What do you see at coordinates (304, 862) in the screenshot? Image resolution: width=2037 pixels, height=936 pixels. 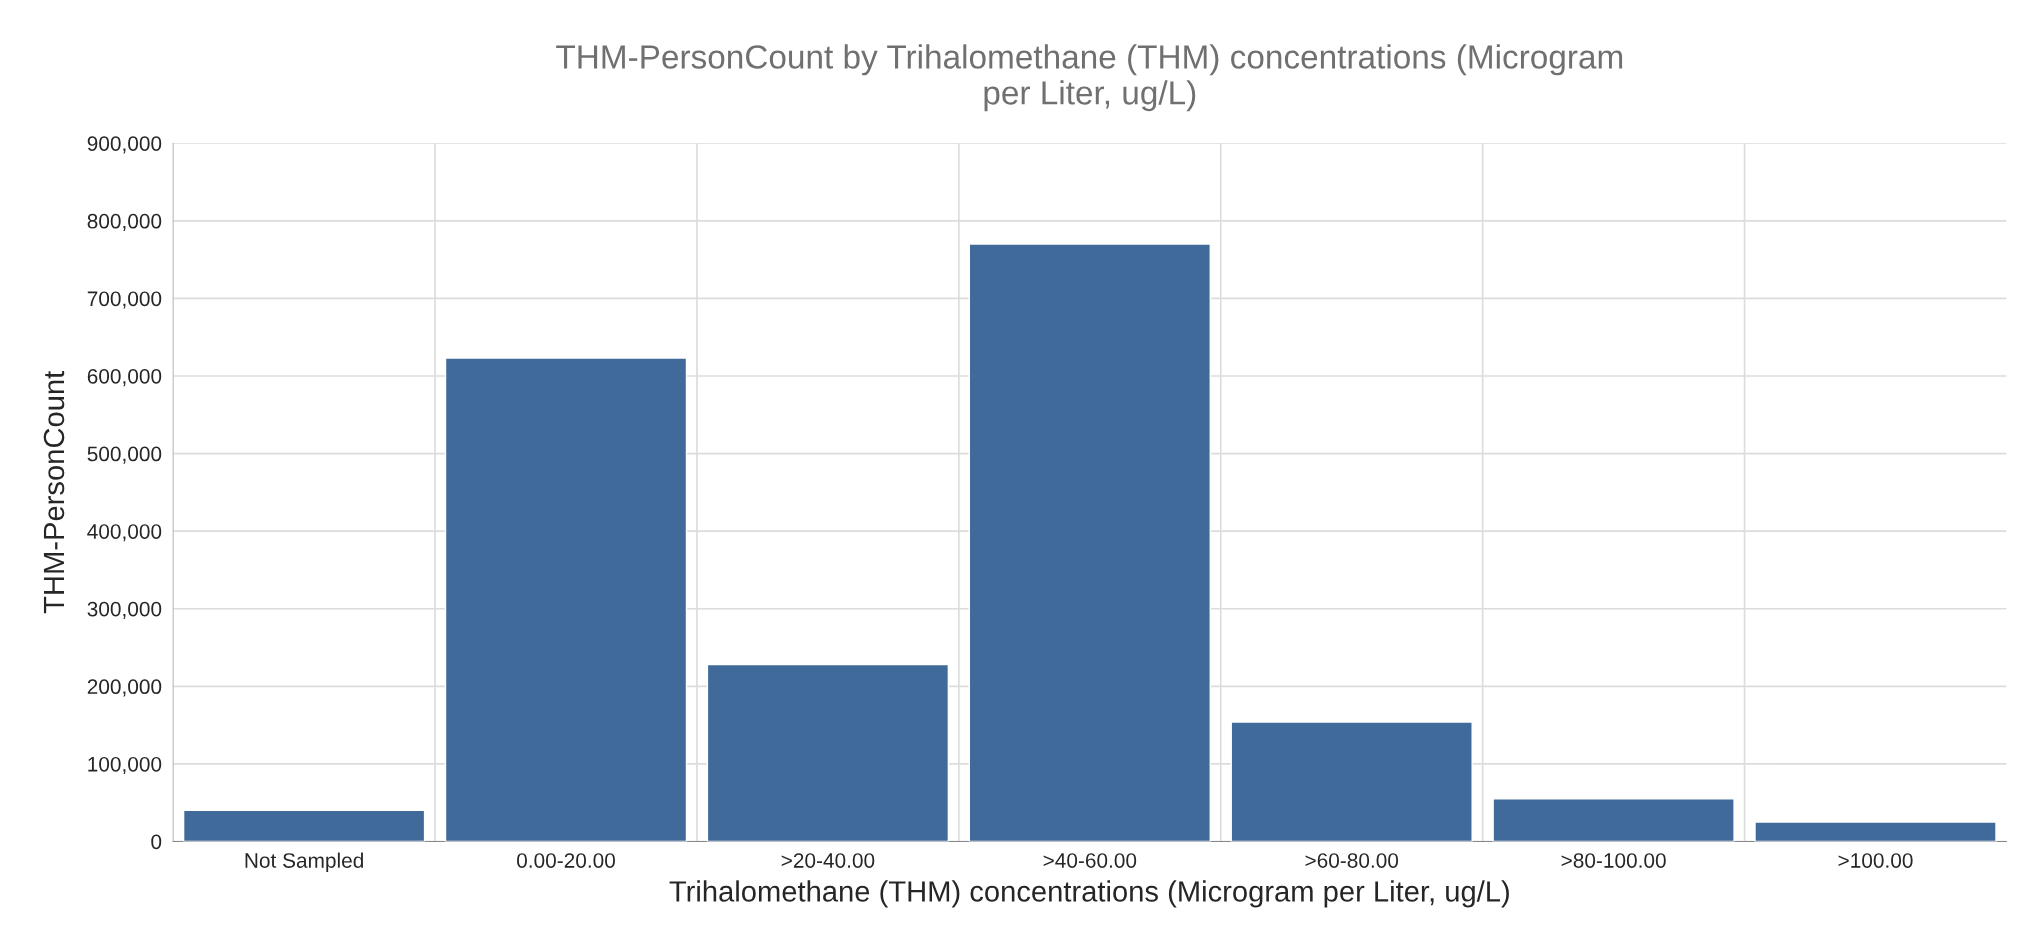 I see `x-tick-label: Not Sampled` at bounding box center [304, 862].